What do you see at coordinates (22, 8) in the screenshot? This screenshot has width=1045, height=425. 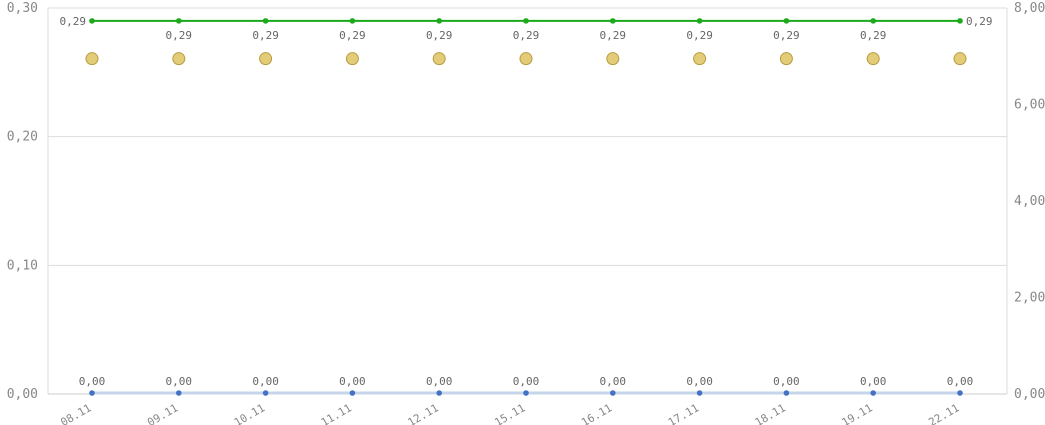 I see `y-left-tick-label: 0,30` at bounding box center [22, 8].